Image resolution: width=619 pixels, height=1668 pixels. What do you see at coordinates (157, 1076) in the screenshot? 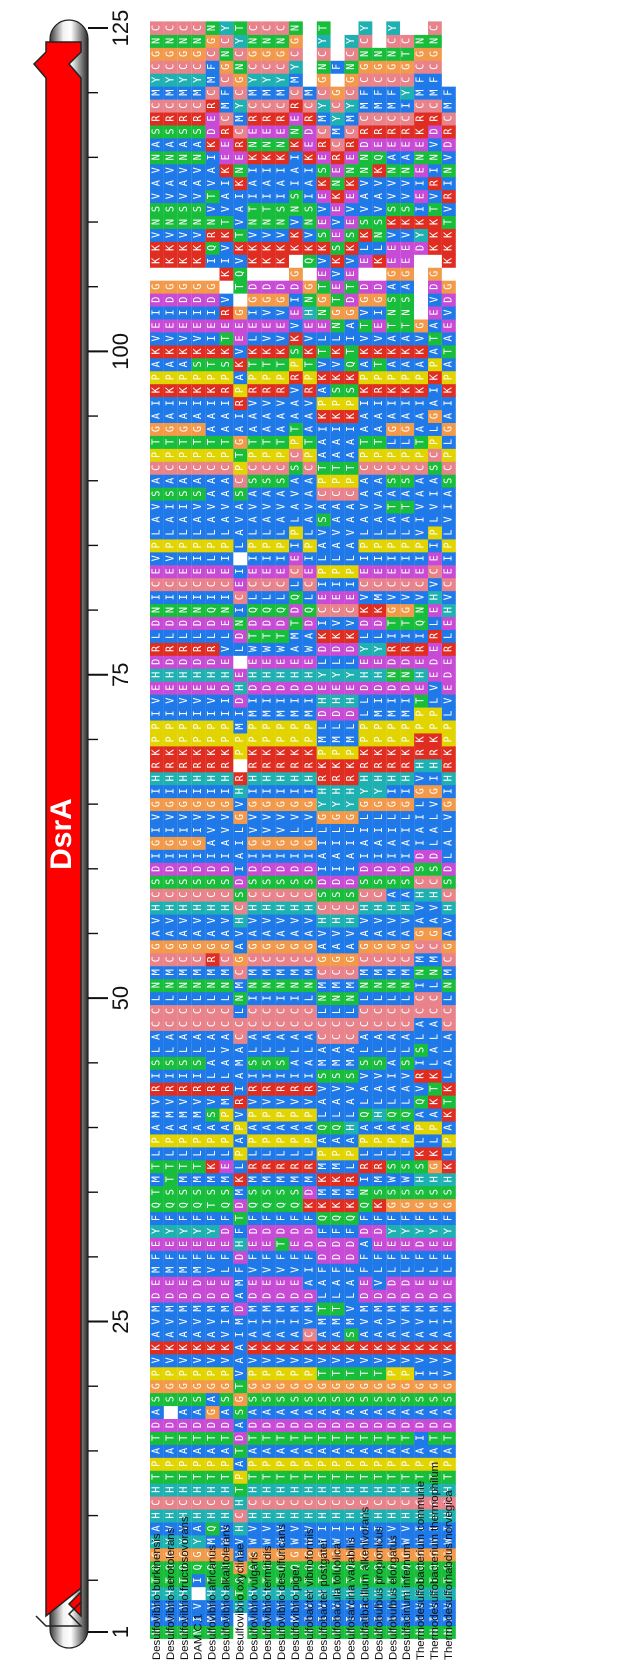
I see `residue-cell` at bounding box center [157, 1076].